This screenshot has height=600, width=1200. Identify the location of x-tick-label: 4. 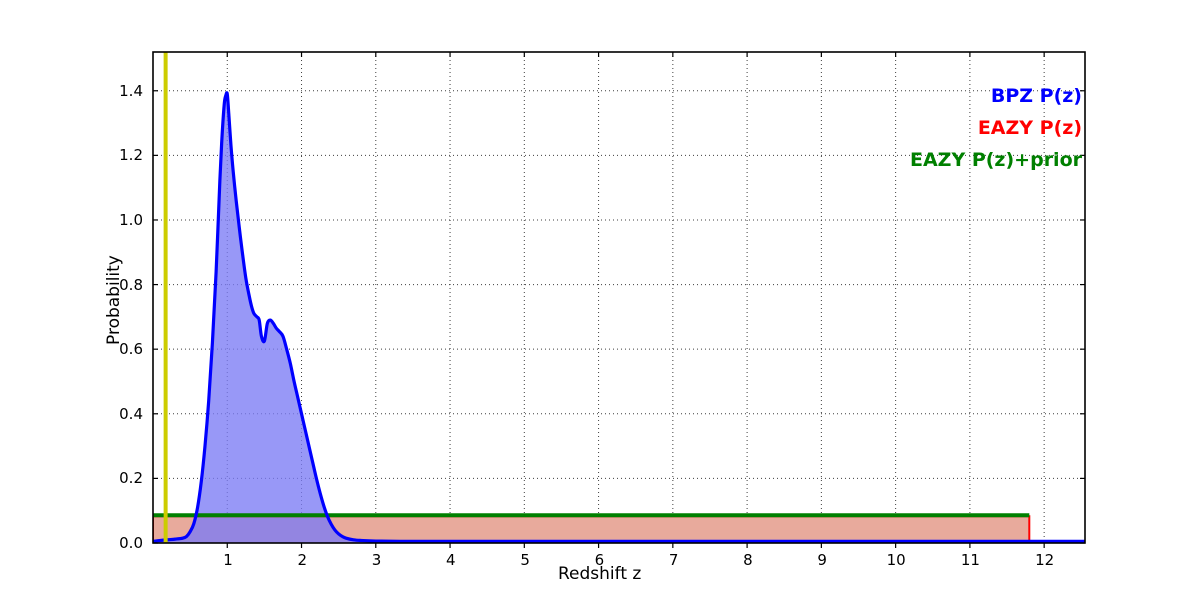
(451, 560).